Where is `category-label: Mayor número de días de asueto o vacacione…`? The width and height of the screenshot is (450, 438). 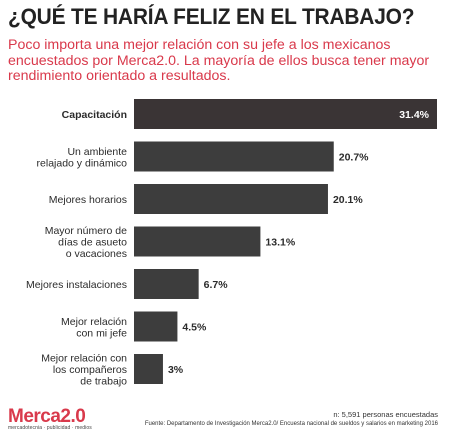 category-label: Mayor número de días de asueto o vacacione… is located at coordinates (86, 242).